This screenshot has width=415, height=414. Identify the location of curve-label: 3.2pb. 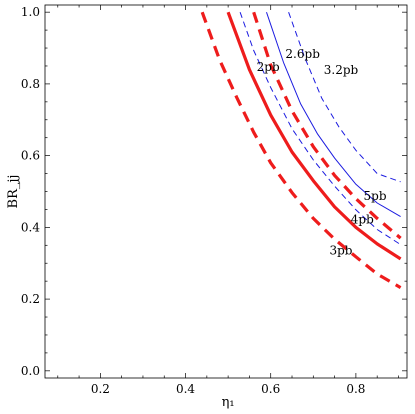
(341, 70).